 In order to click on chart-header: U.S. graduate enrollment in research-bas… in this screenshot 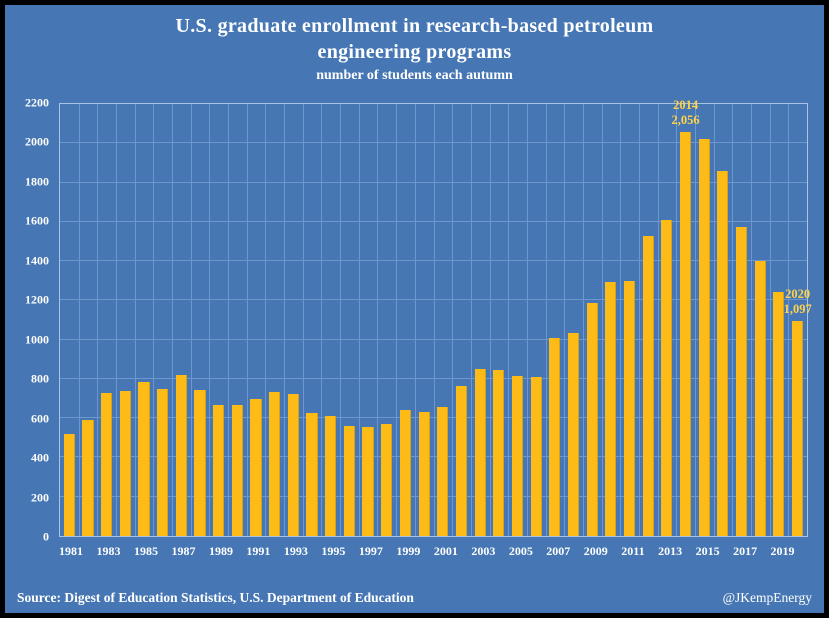, I will do `click(414, 45)`.